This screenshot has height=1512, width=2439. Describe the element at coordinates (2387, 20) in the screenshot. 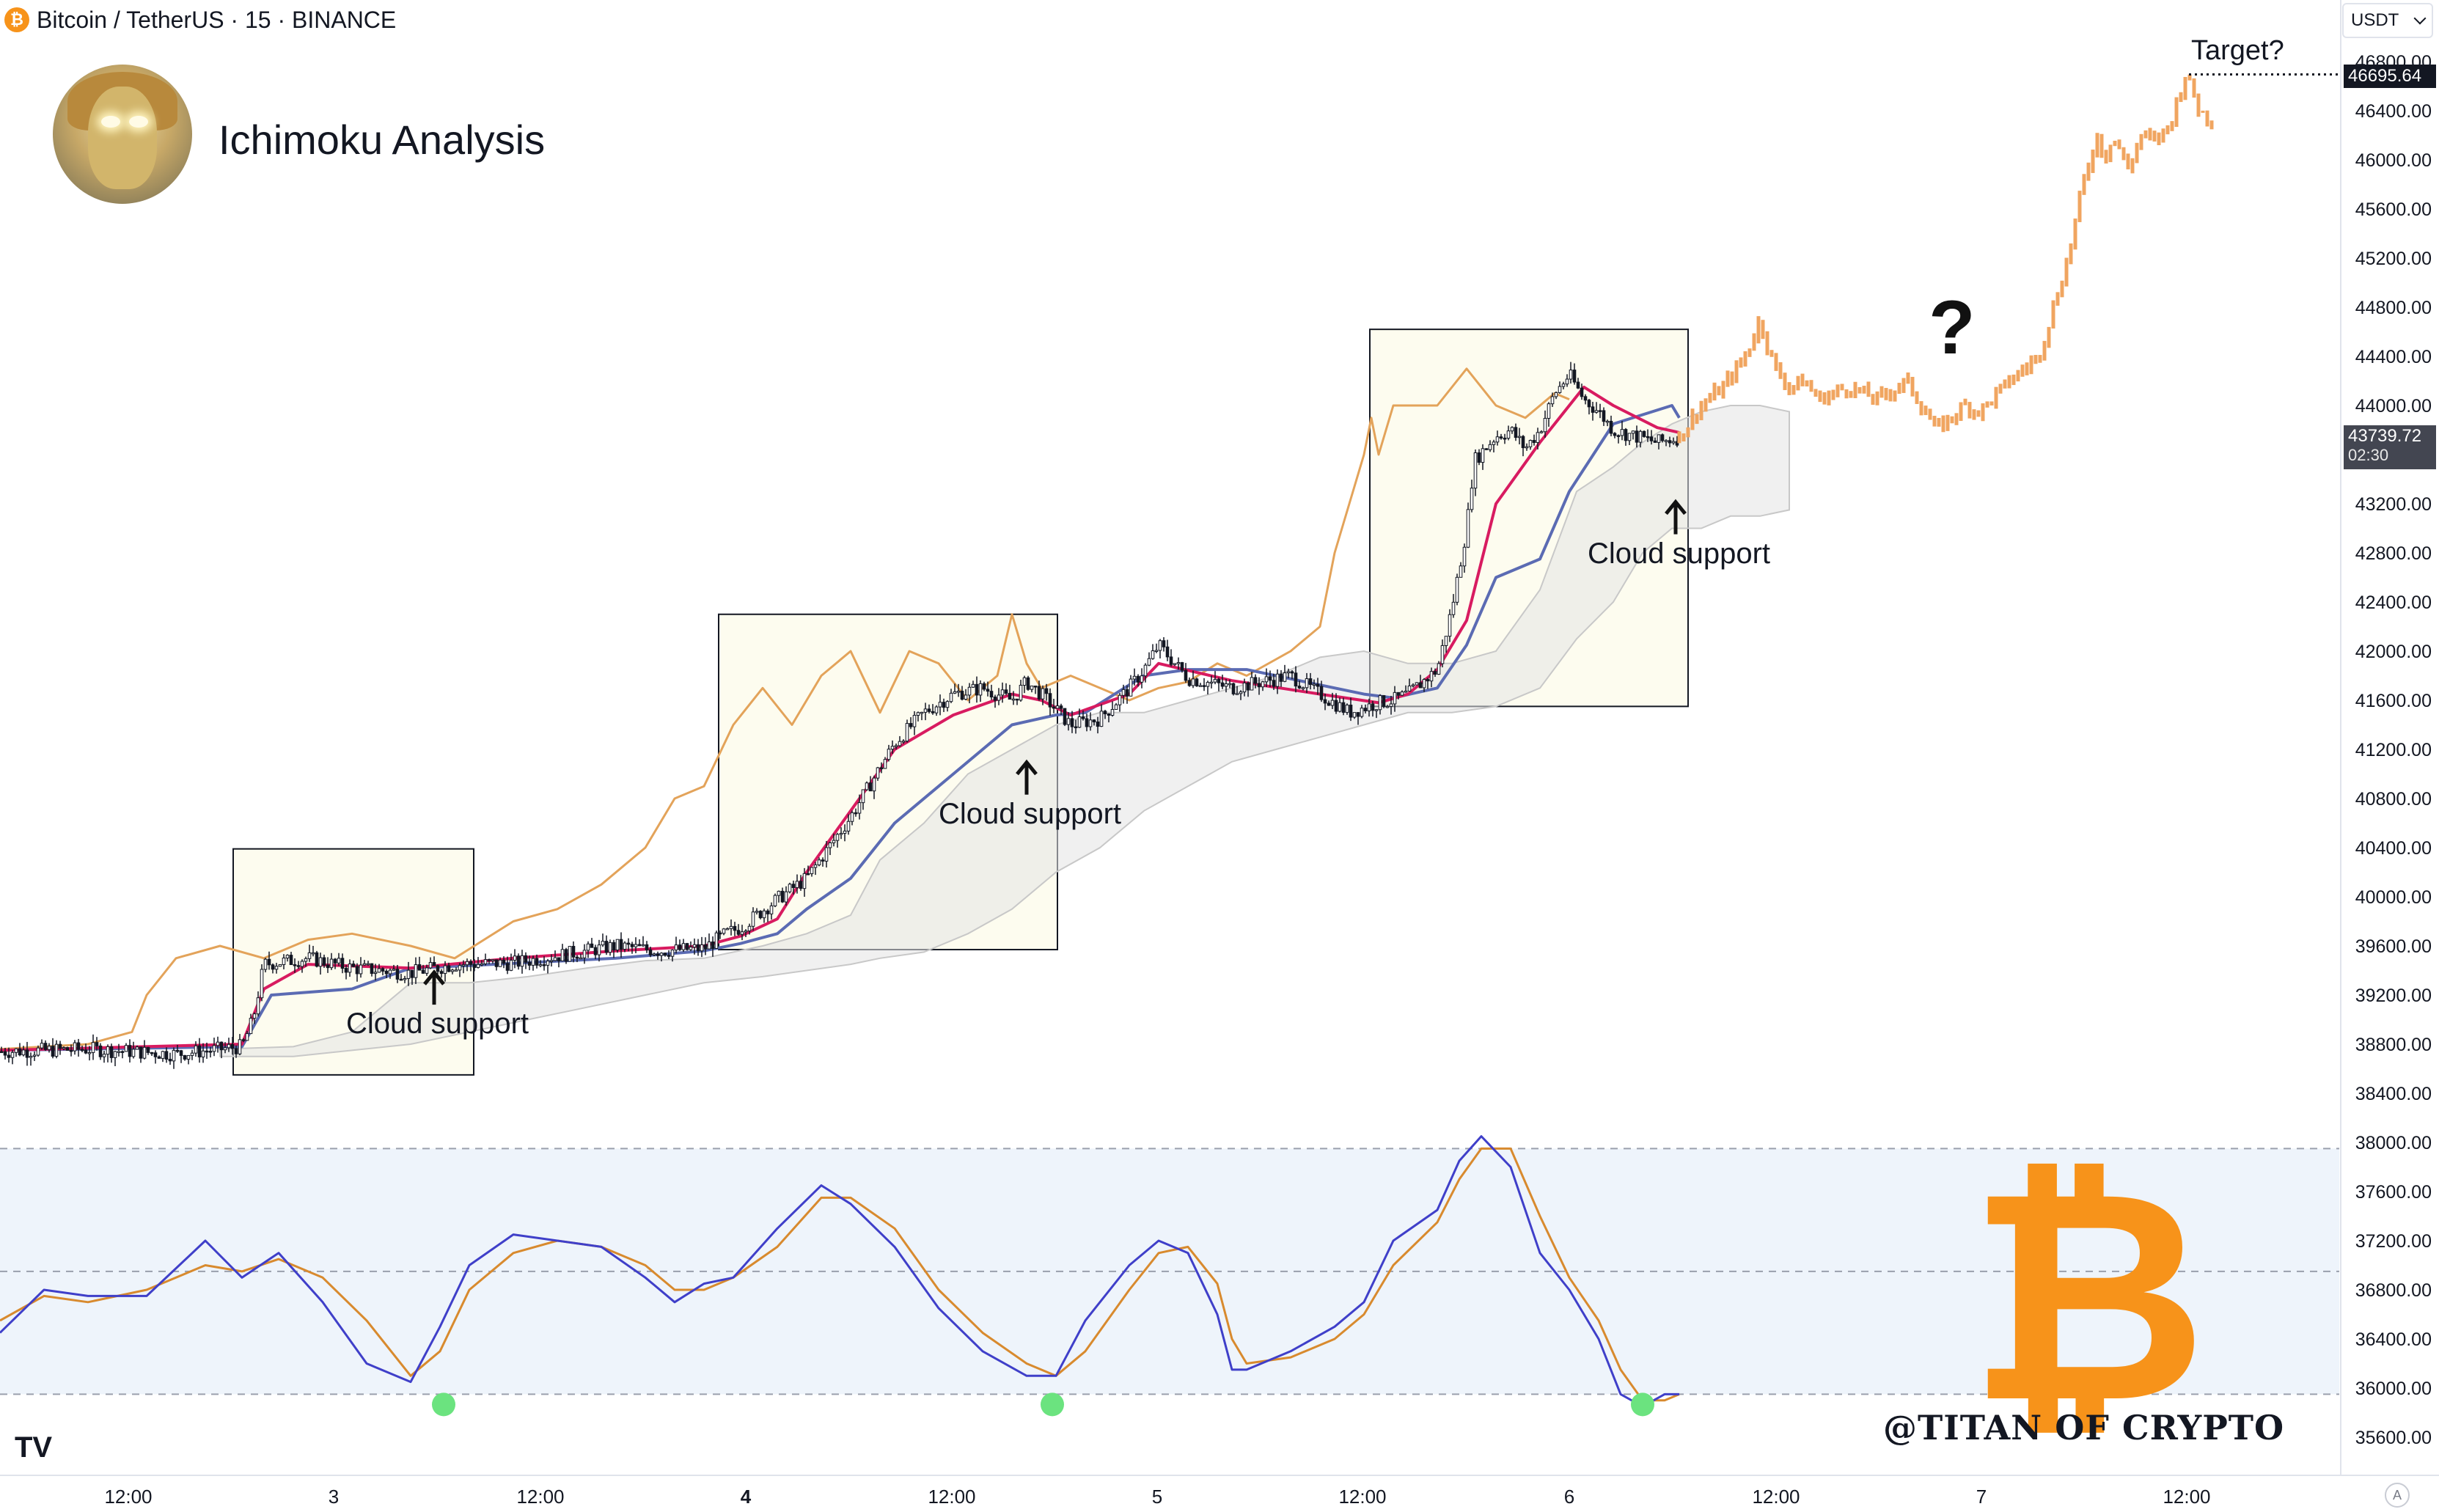

I see `currency-button: USDT` at that location.